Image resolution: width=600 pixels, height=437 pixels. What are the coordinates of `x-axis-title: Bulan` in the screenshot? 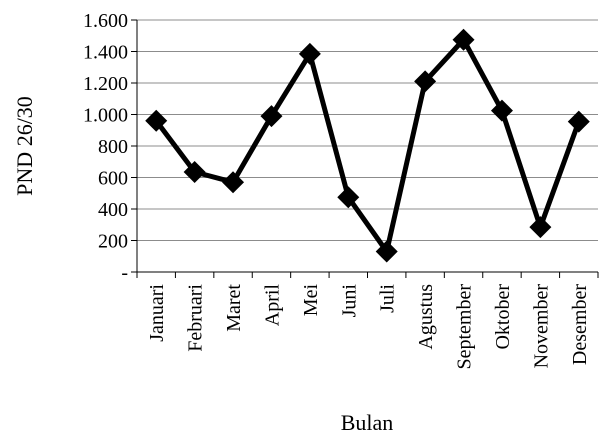 It's located at (367, 422).